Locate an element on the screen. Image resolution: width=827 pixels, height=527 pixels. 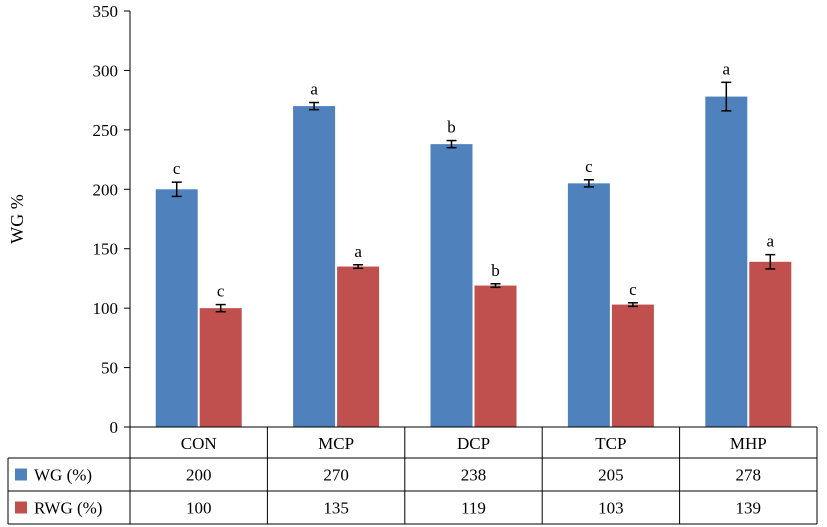
y-tick-label: 200 is located at coordinates (106, 189).